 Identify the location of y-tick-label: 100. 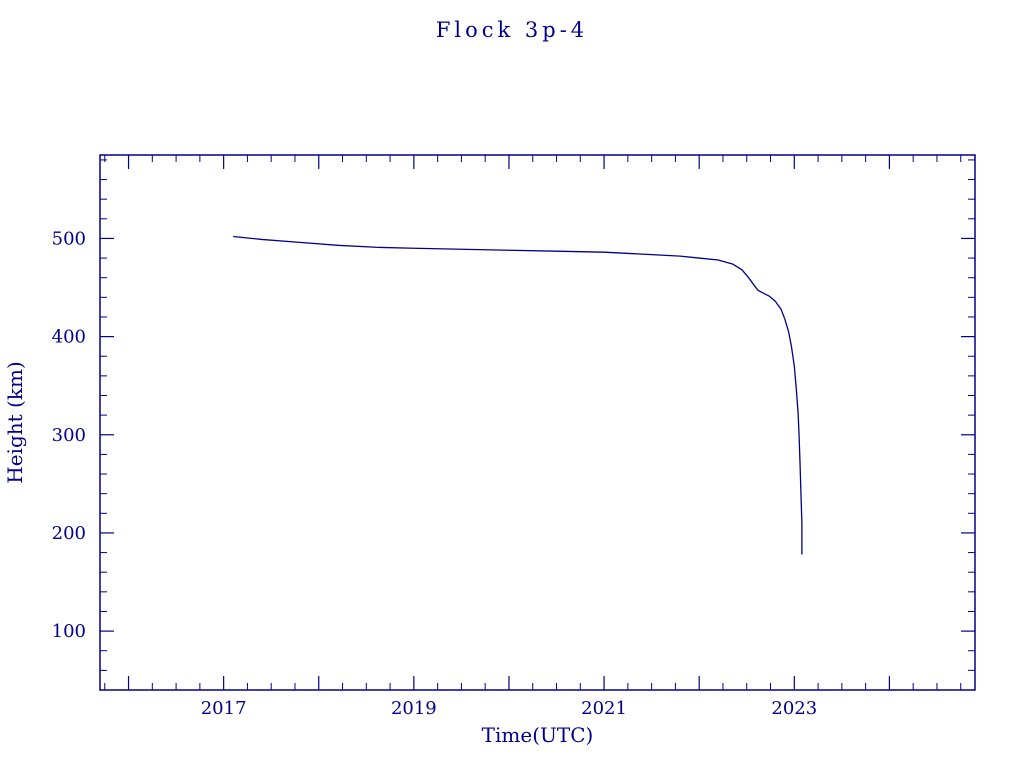
(69, 631).